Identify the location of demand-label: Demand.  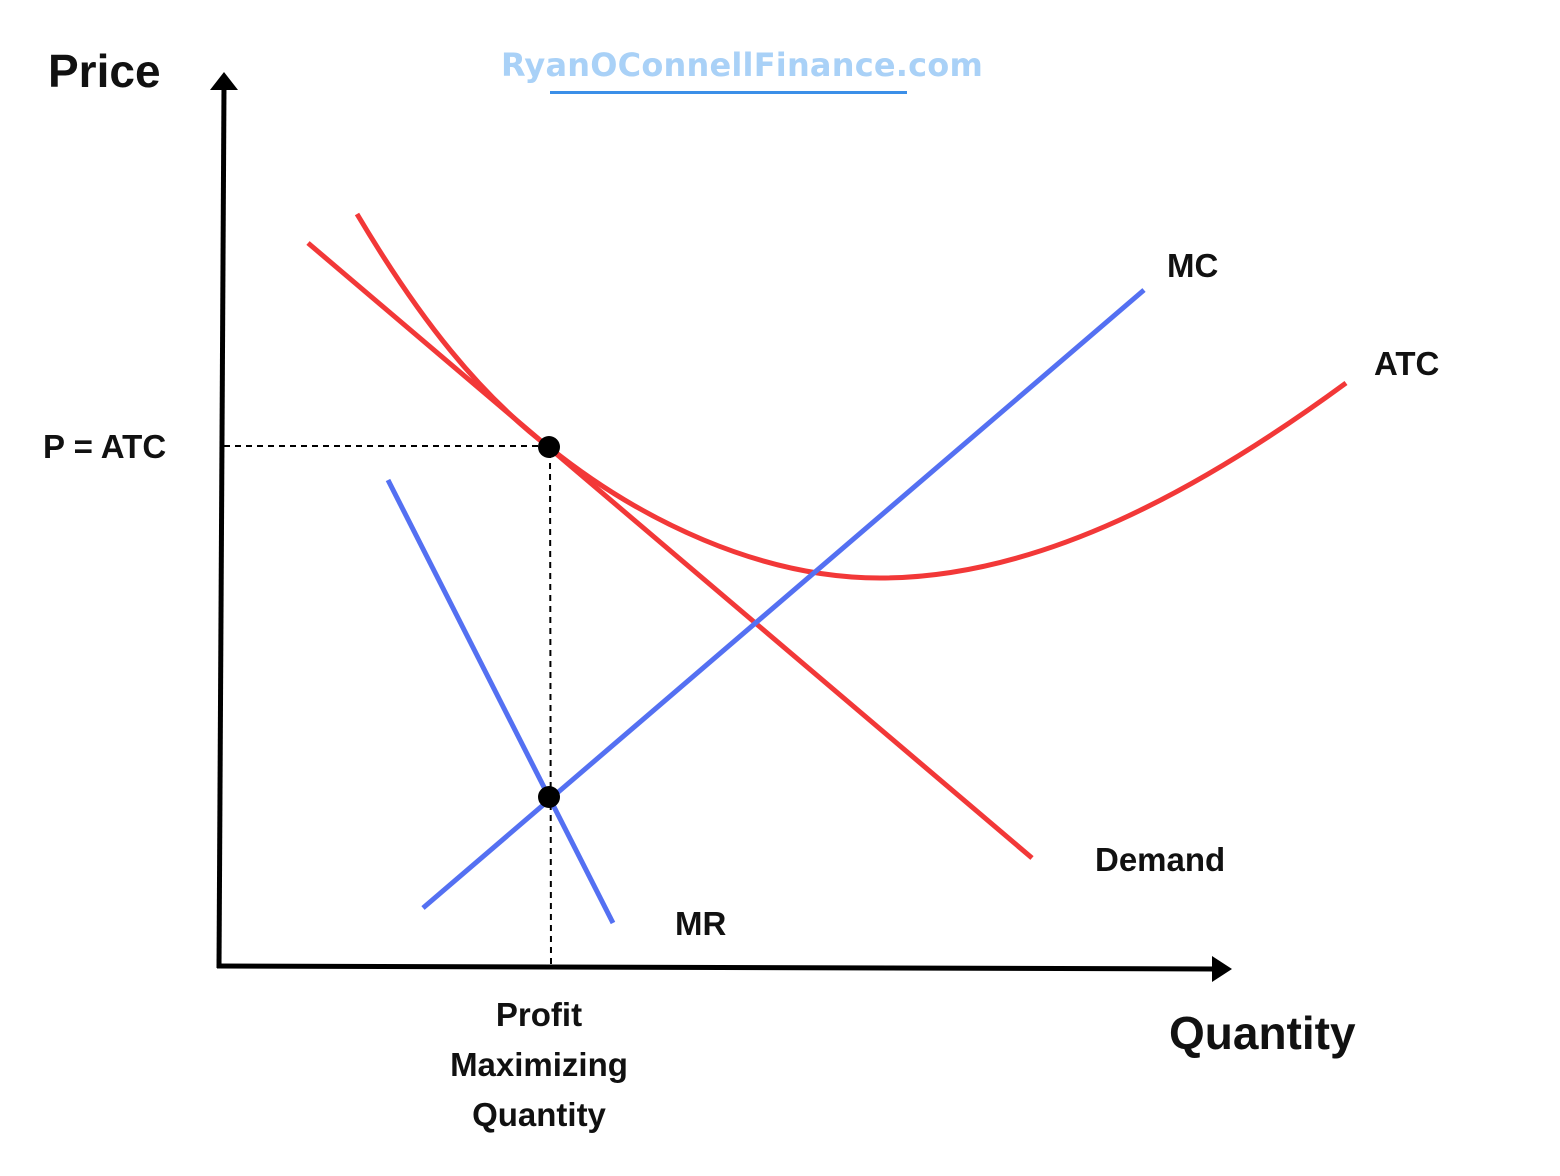
(1160, 859).